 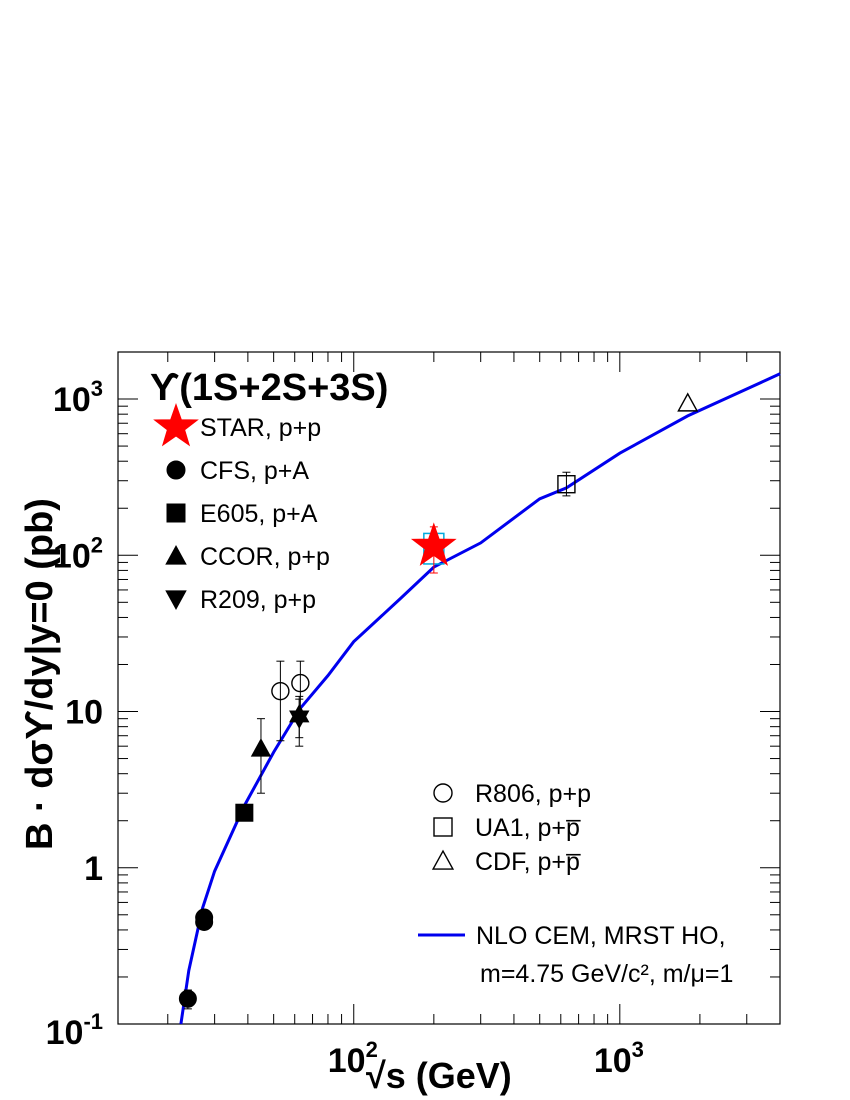 I want to click on legend-lower: R806, p+p UA1, p+p̅ CDF, p+p̅, so click(x=511, y=828).